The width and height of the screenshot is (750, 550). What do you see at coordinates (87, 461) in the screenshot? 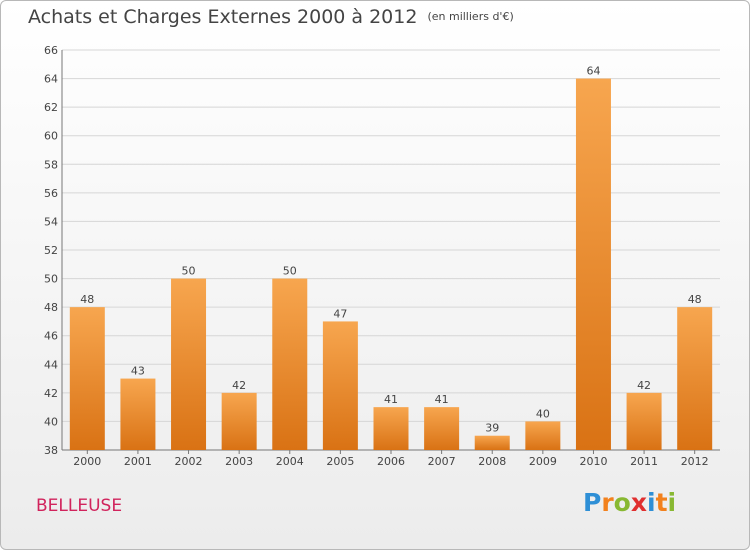
I see `x-tick-label: 2000` at bounding box center [87, 461].